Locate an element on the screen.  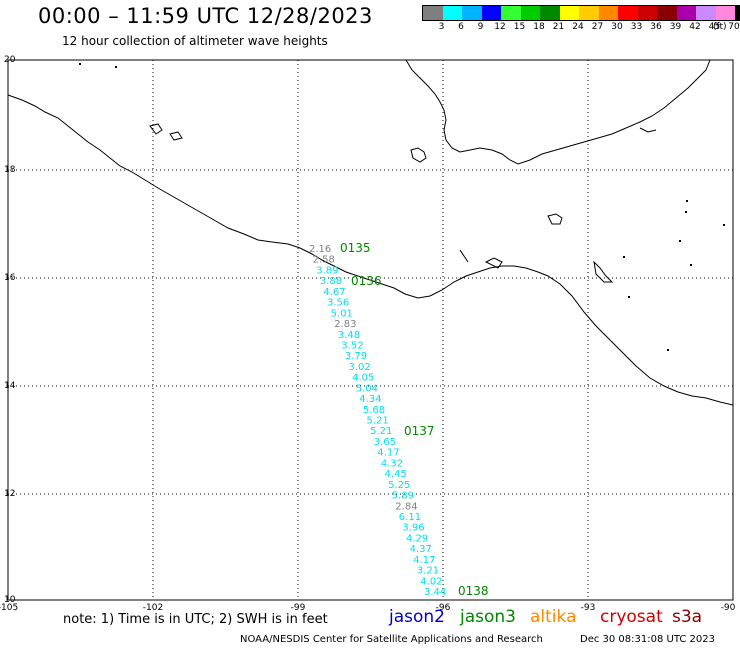
wave-height-value: 4.37 is located at coordinates (421, 549).